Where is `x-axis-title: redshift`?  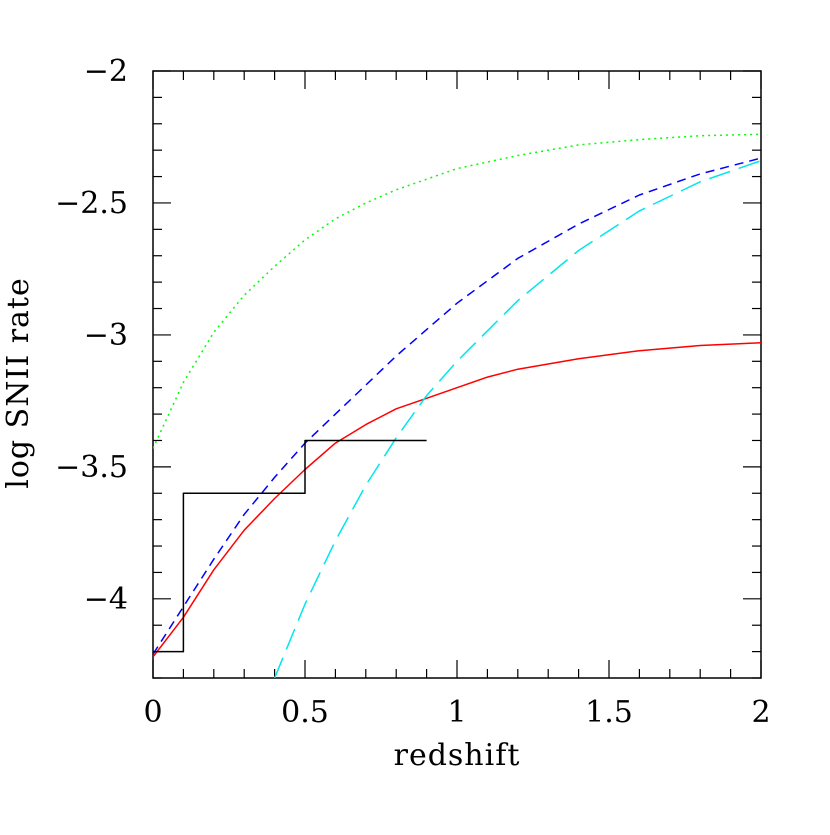
x-axis-title: redshift is located at coordinates (457, 755).